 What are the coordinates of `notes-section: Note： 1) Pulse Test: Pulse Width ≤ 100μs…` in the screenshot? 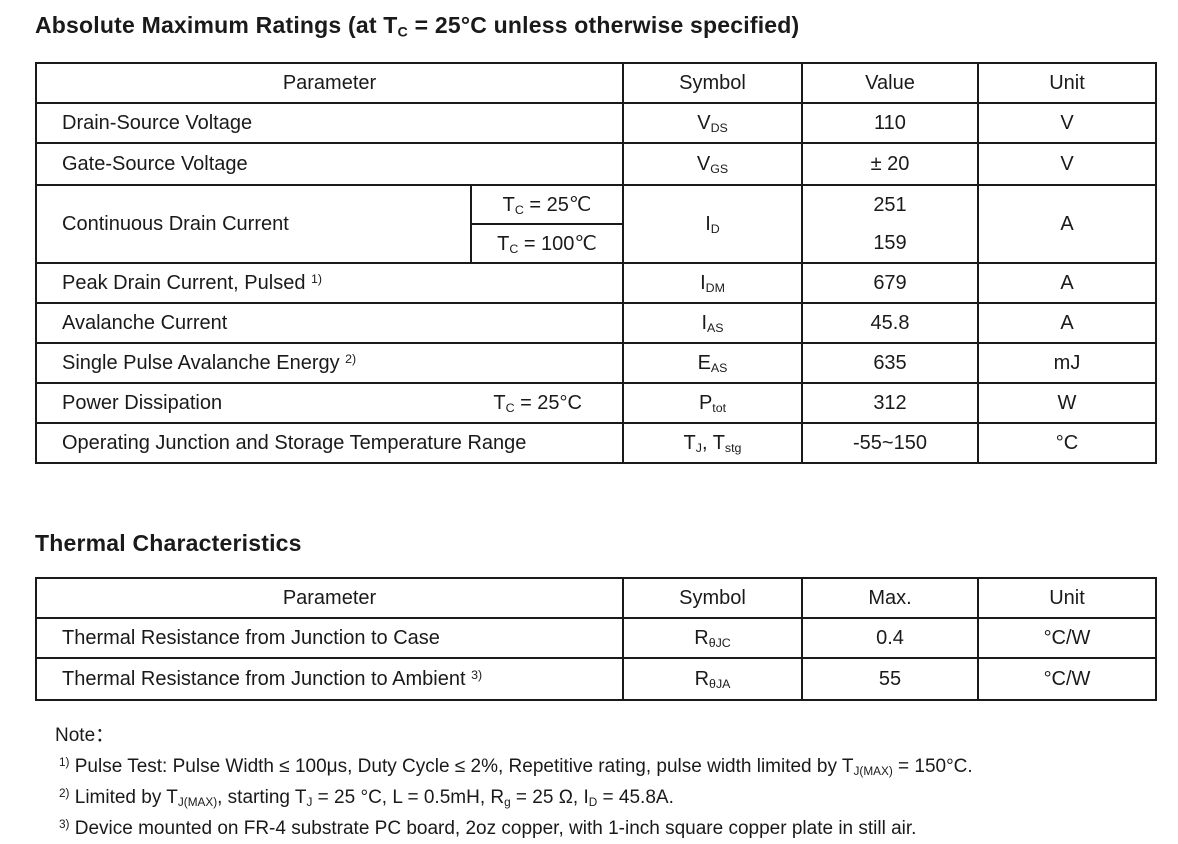 It's located at (616, 782).